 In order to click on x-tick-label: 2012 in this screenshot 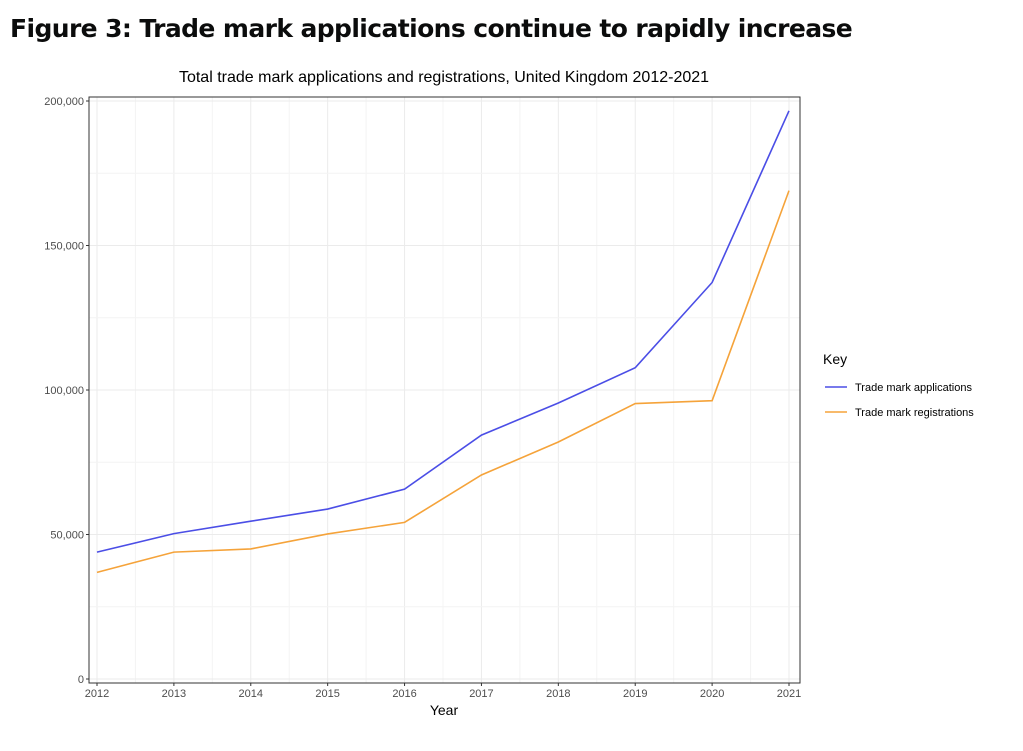, I will do `click(97, 694)`.